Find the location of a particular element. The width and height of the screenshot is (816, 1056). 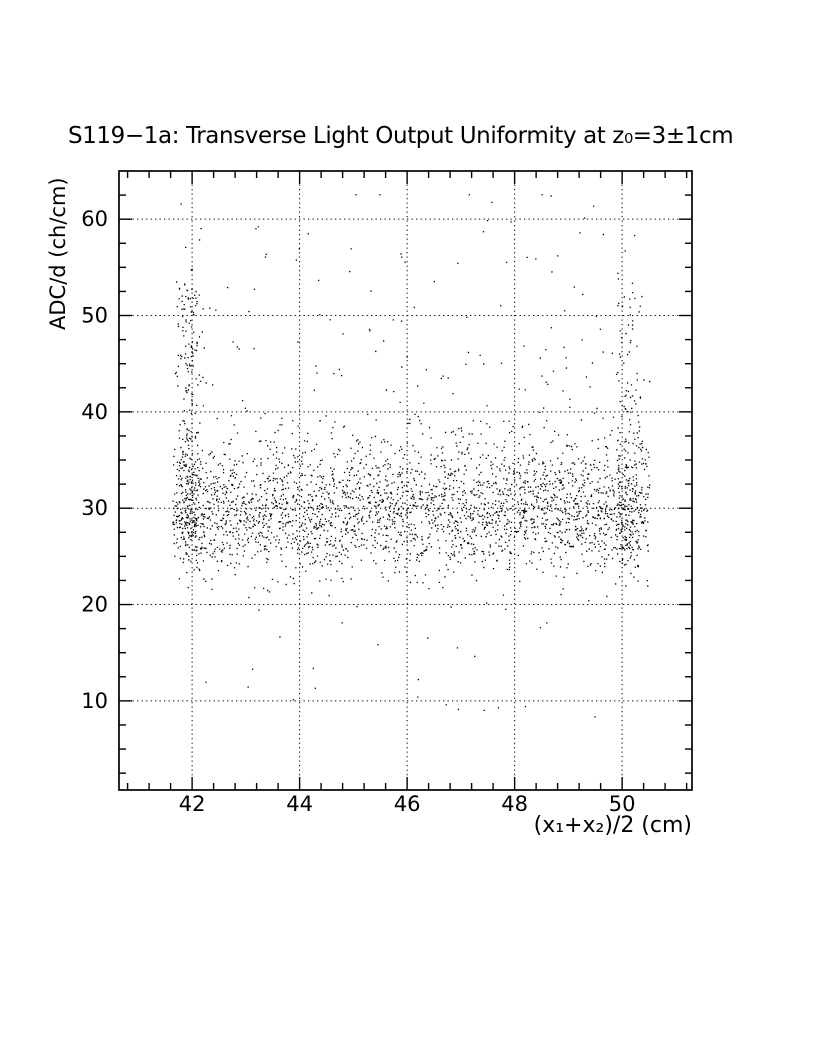

y-tick-label: 20 is located at coordinates (94, 605).